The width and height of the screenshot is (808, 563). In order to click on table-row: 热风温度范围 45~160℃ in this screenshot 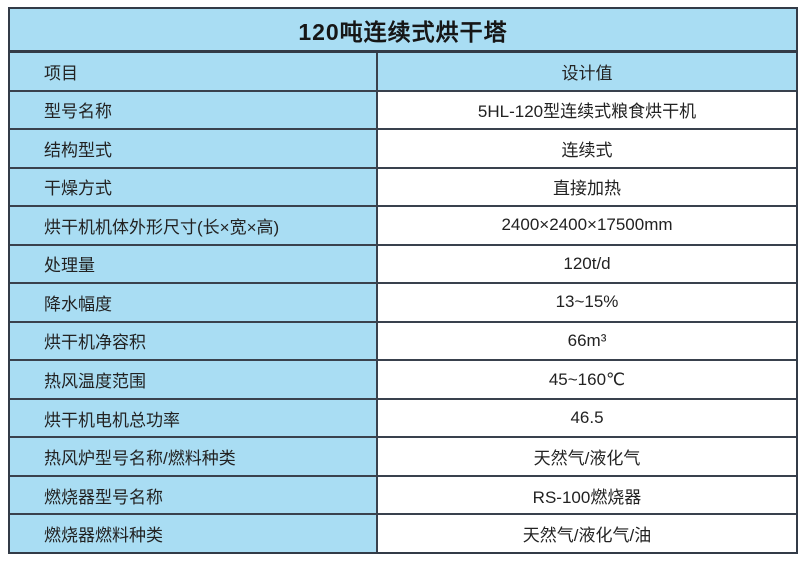, I will do `click(403, 380)`.